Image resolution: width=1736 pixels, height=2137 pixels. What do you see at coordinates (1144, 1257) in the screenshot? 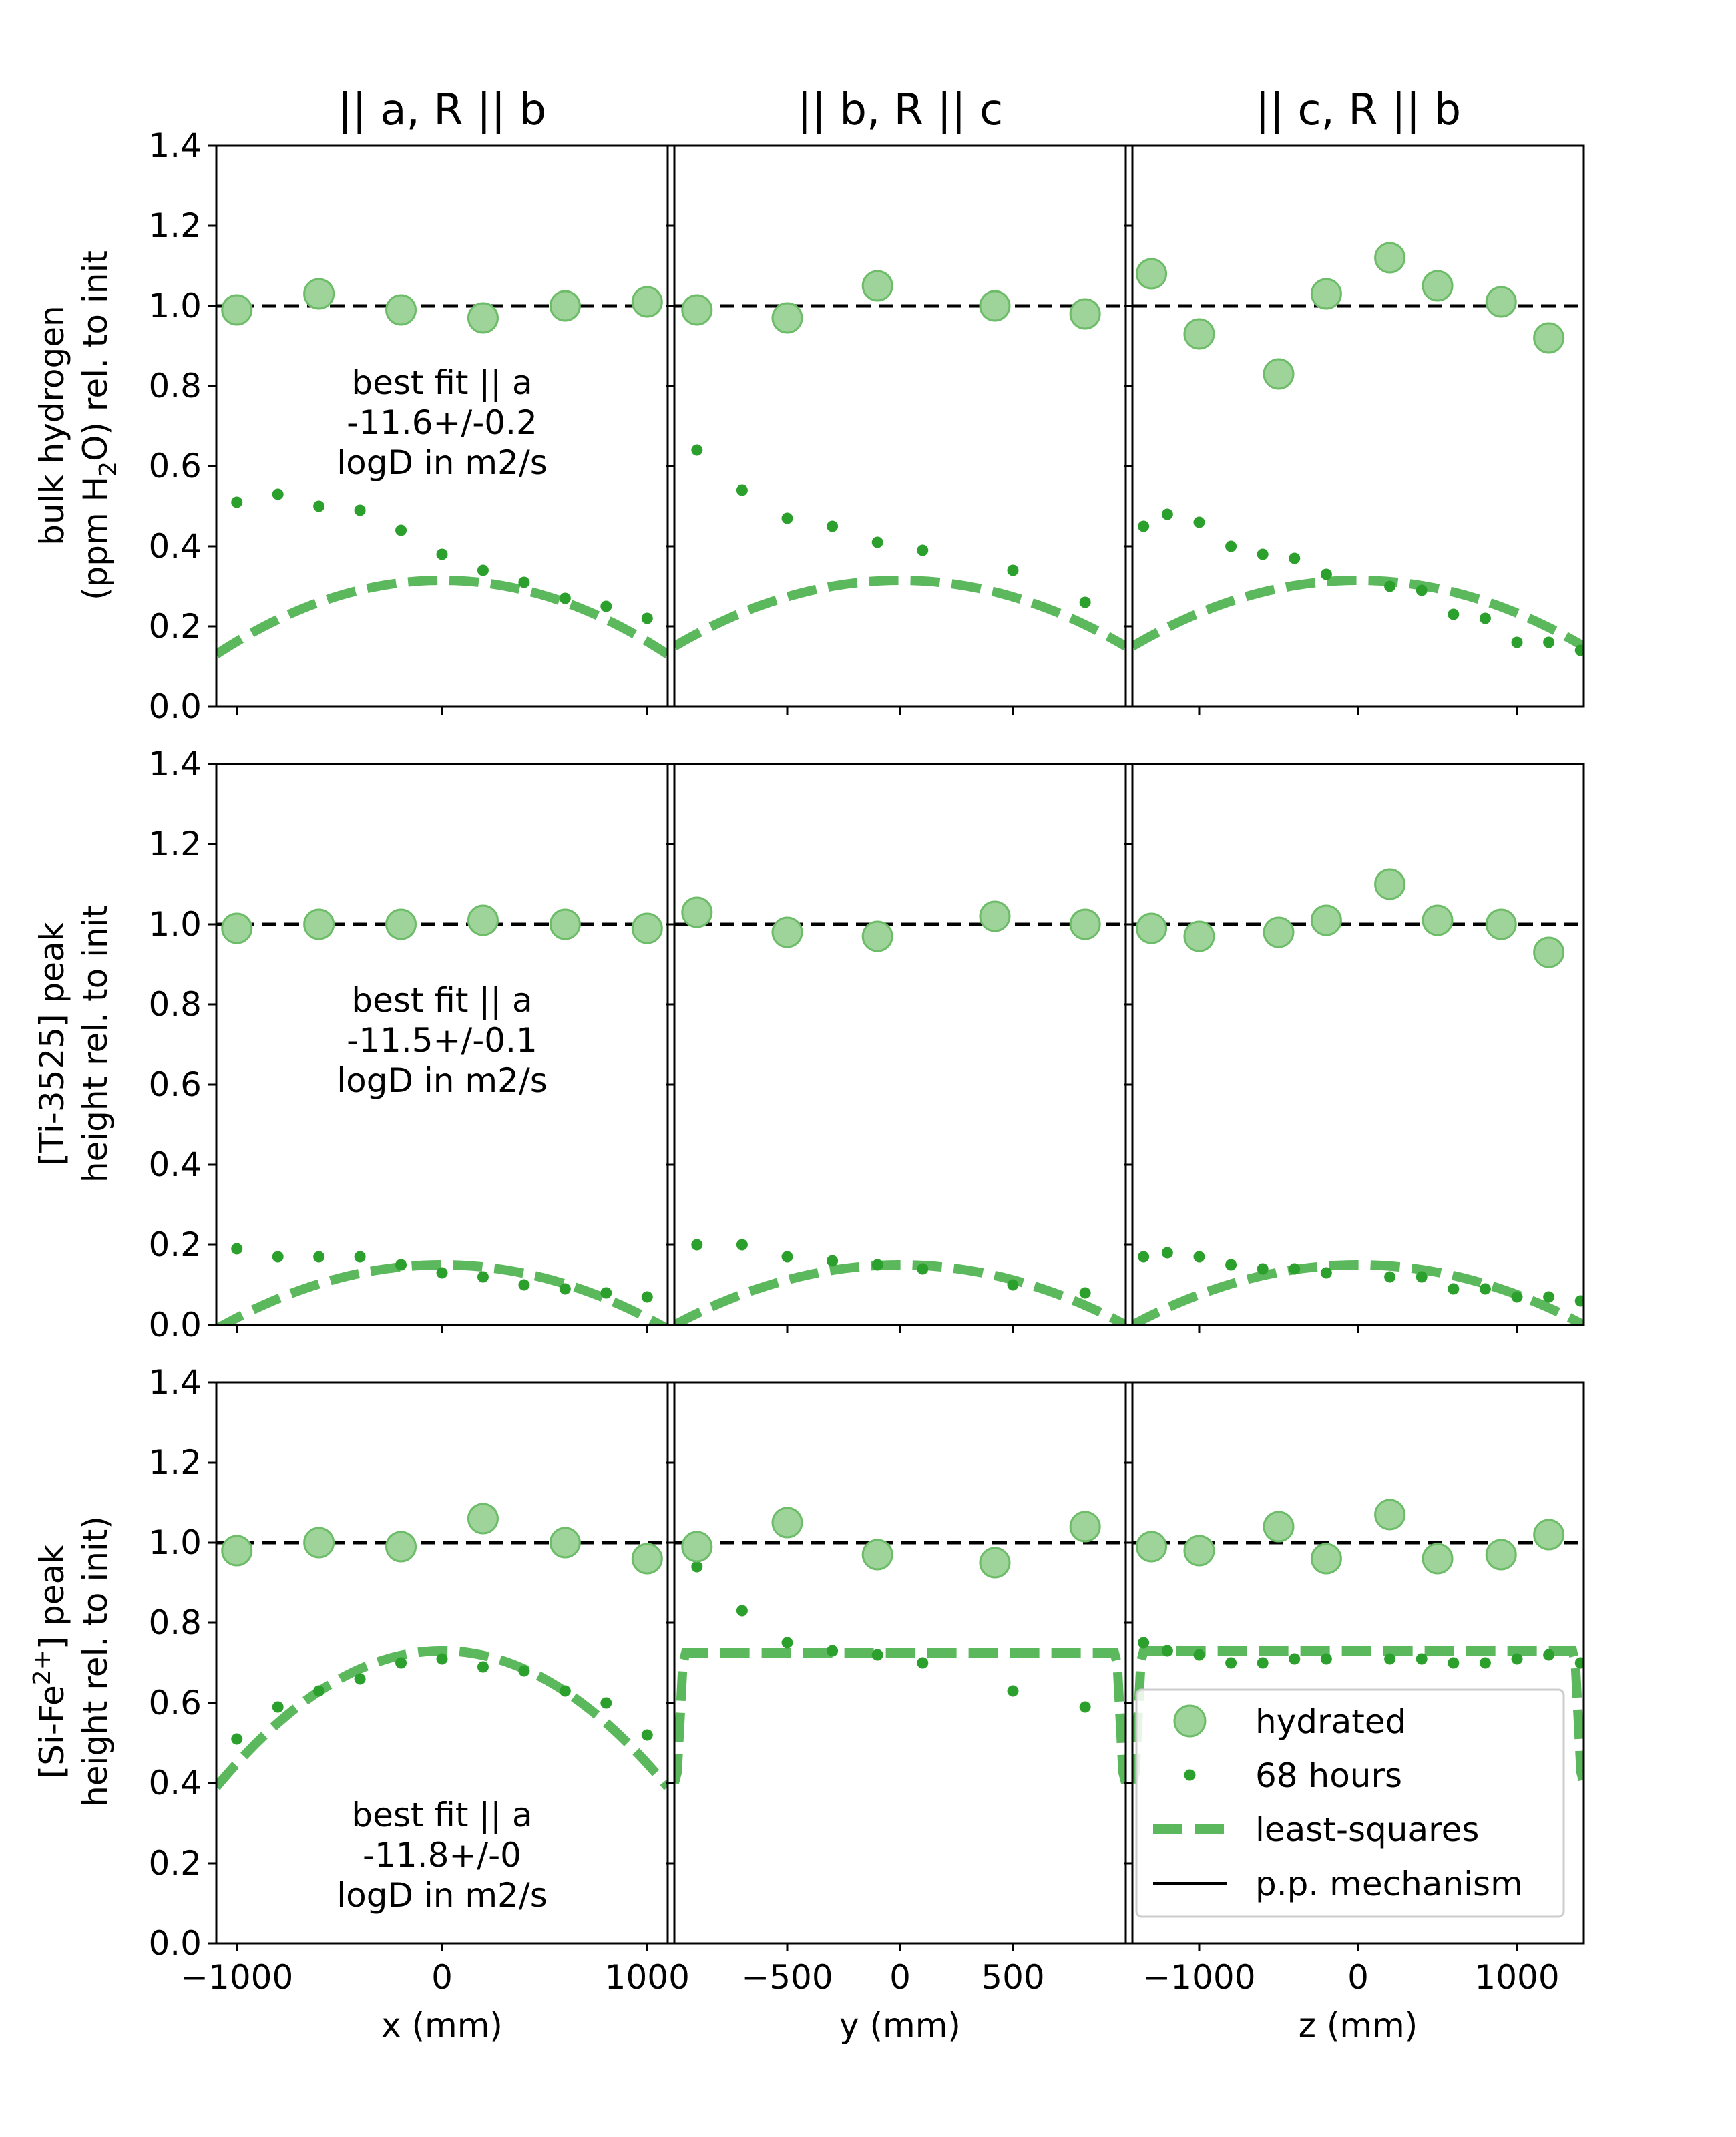
I see `68-hours-point-r2-c3-1` at bounding box center [1144, 1257].